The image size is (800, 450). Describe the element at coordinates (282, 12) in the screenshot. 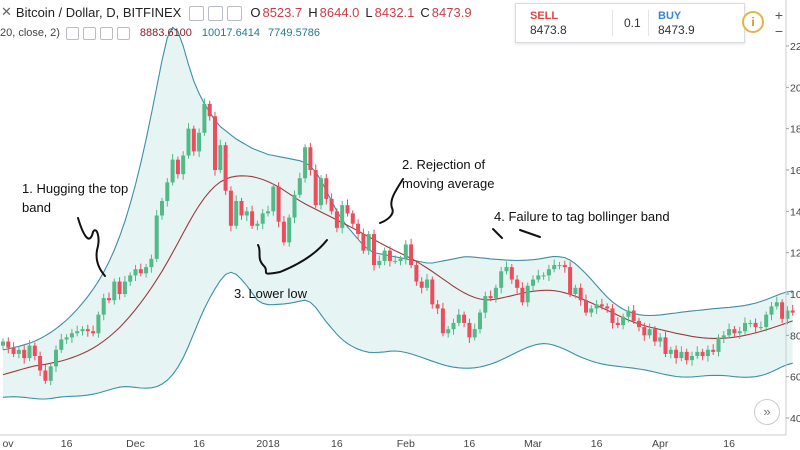

I see `open-value: 8523.7` at that location.